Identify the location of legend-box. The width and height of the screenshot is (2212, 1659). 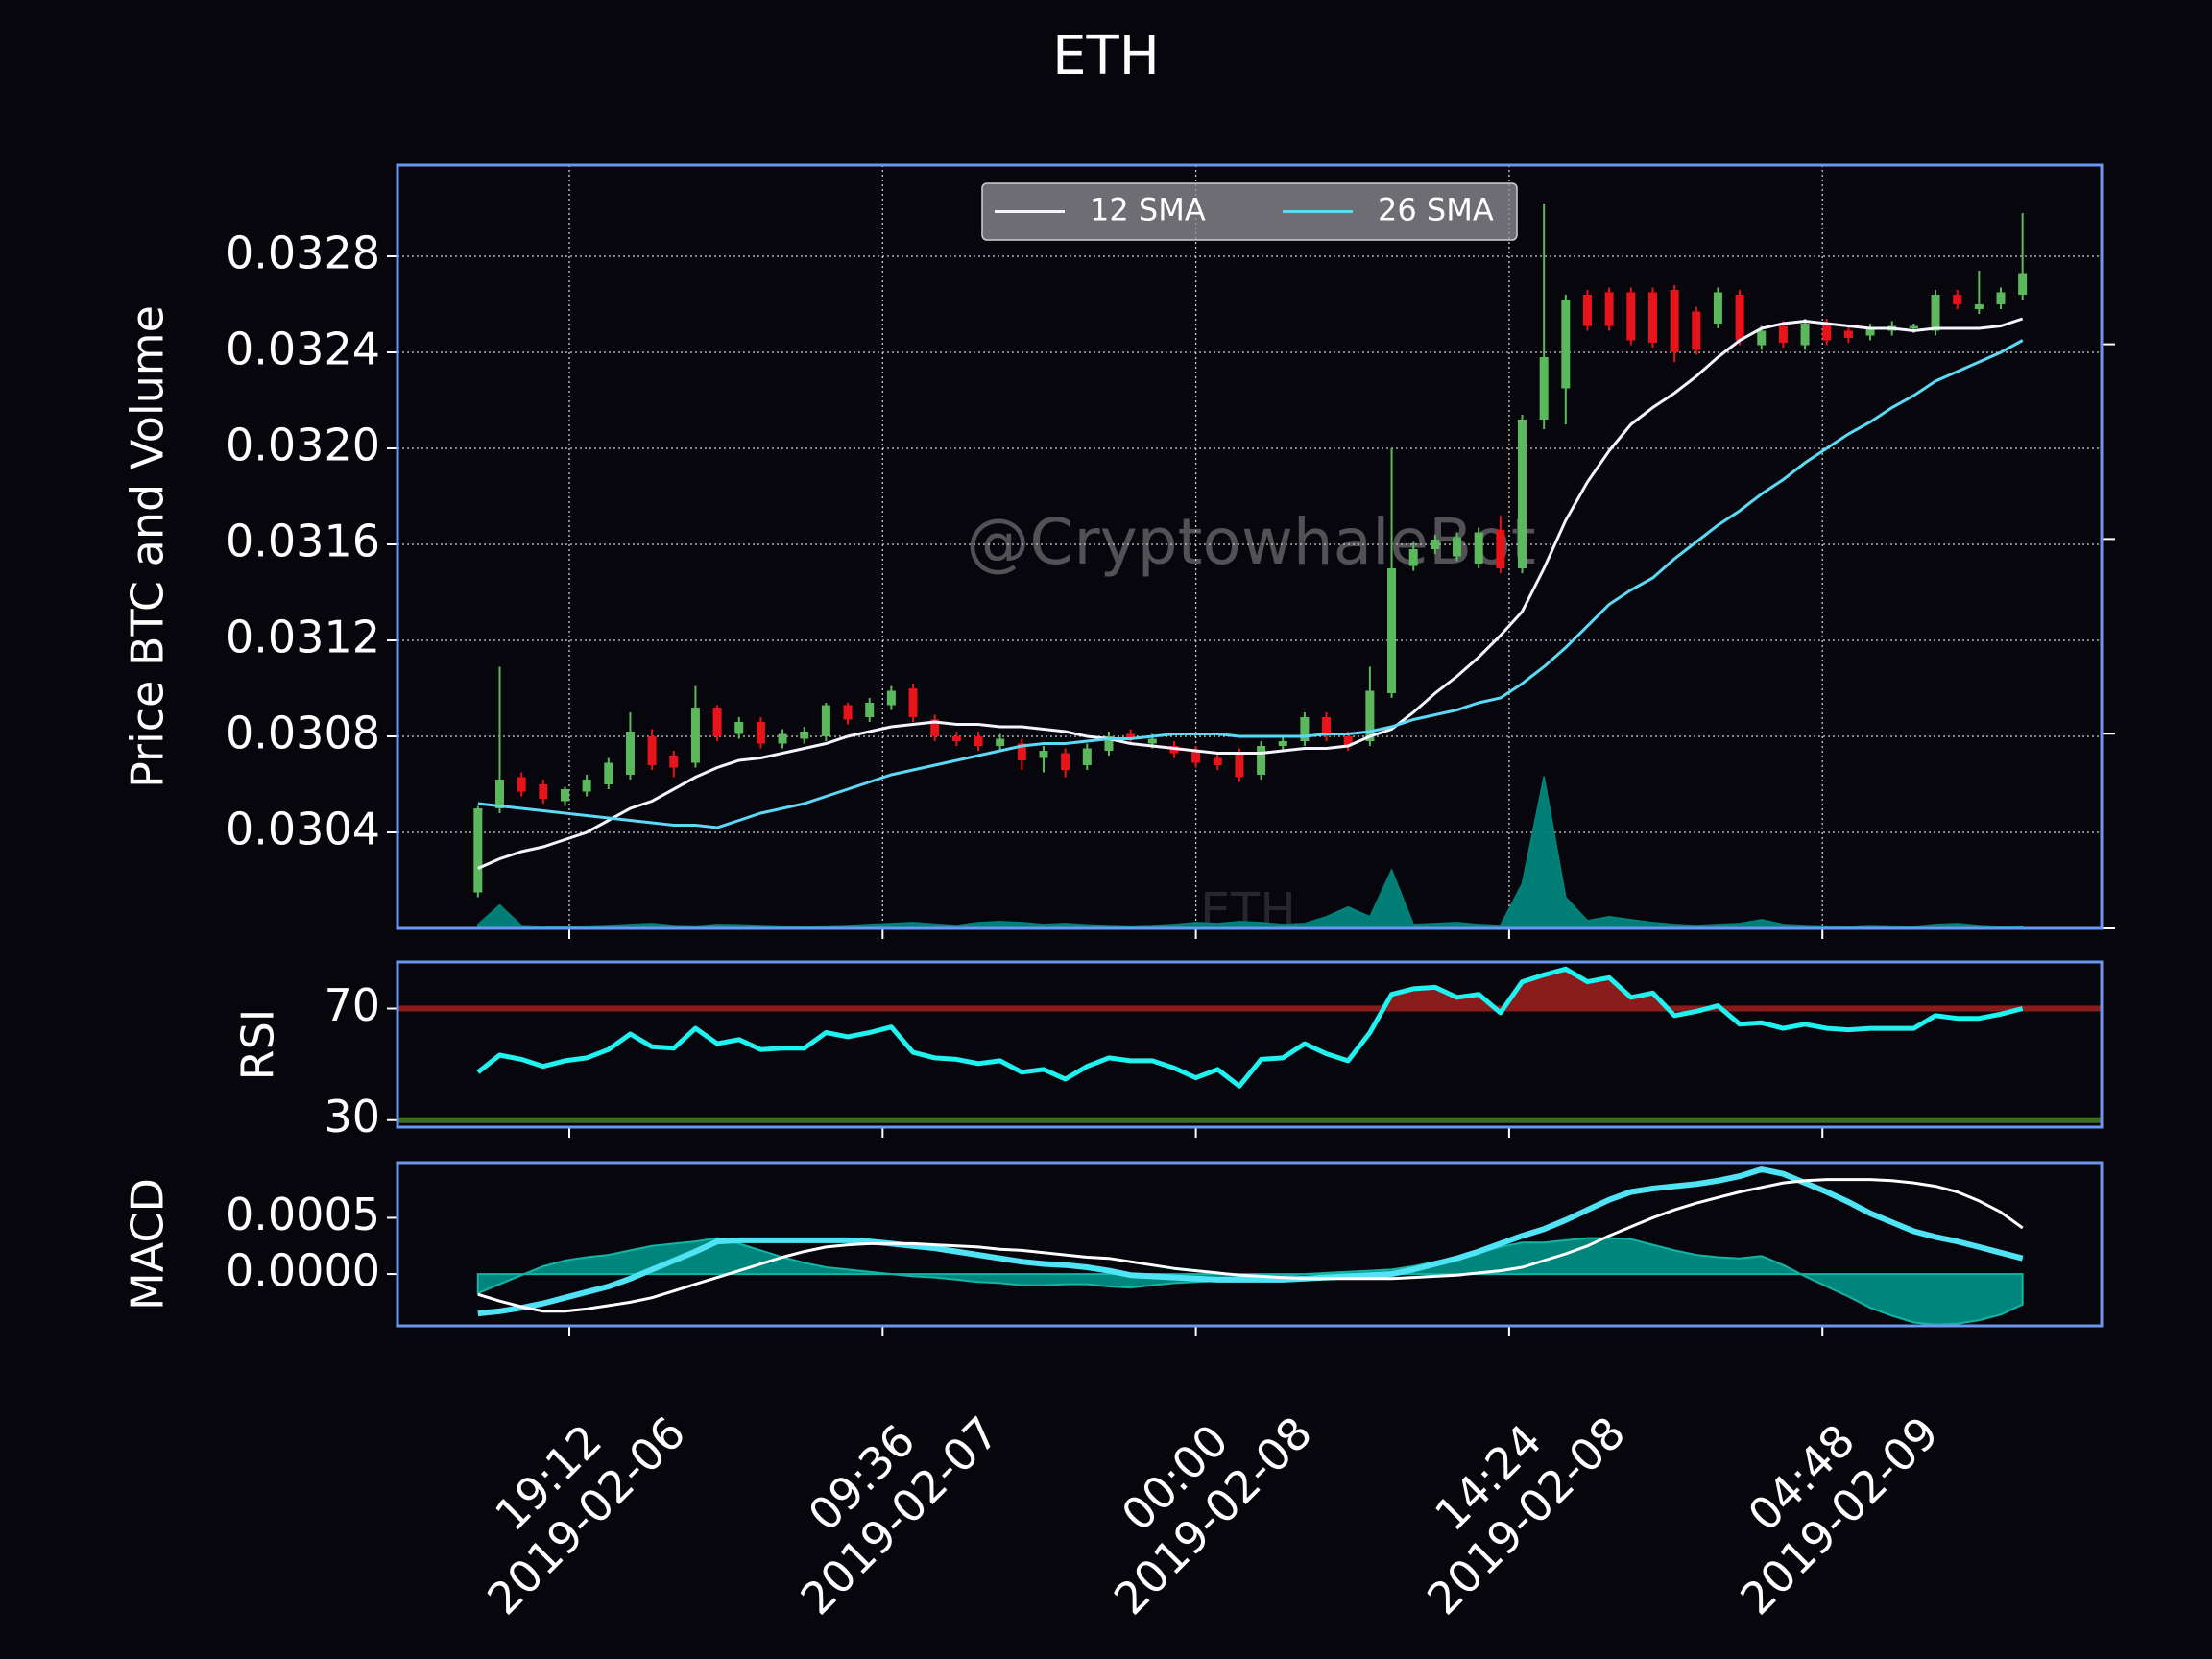
(1249, 211).